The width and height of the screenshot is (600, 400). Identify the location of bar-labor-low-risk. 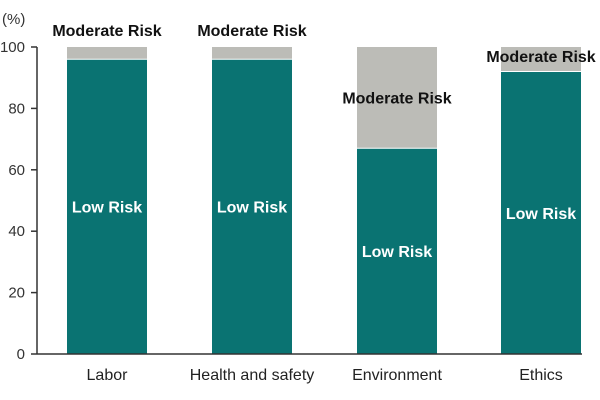
(107, 206).